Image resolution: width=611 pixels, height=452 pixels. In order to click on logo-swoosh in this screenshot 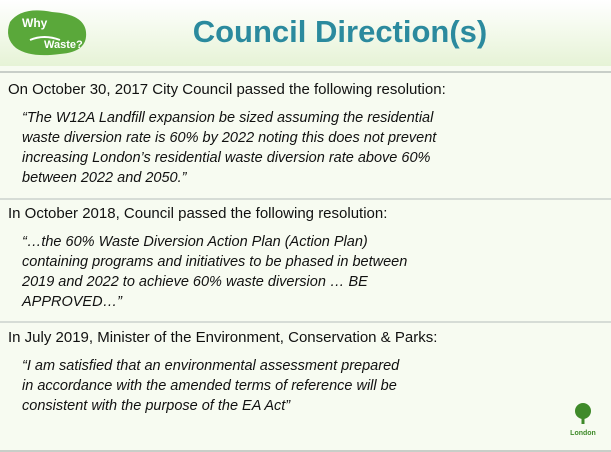, I will do `click(45, 38)`.